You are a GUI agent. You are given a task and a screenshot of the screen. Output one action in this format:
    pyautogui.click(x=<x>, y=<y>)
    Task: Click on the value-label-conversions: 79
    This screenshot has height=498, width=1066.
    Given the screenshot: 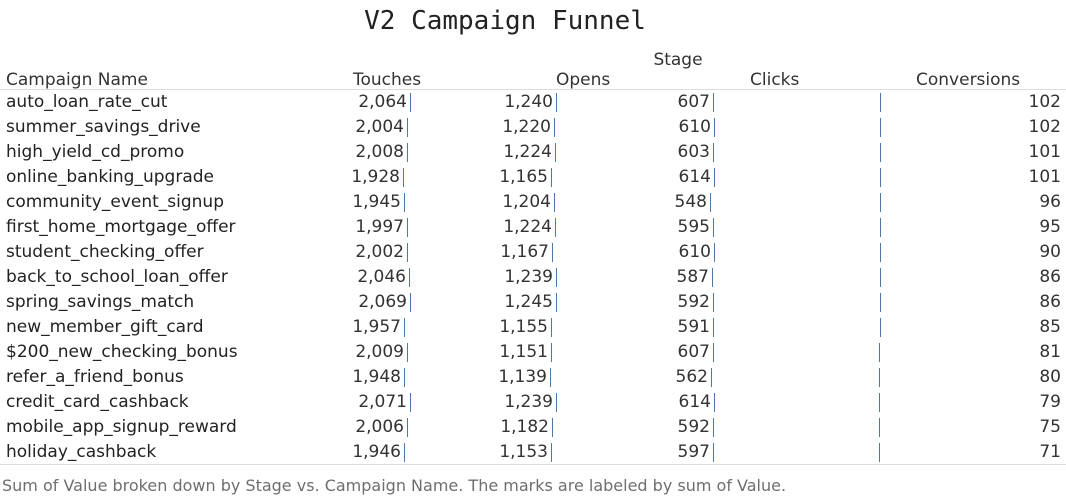 What is the action you would take?
    pyautogui.click(x=1050, y=402)
    